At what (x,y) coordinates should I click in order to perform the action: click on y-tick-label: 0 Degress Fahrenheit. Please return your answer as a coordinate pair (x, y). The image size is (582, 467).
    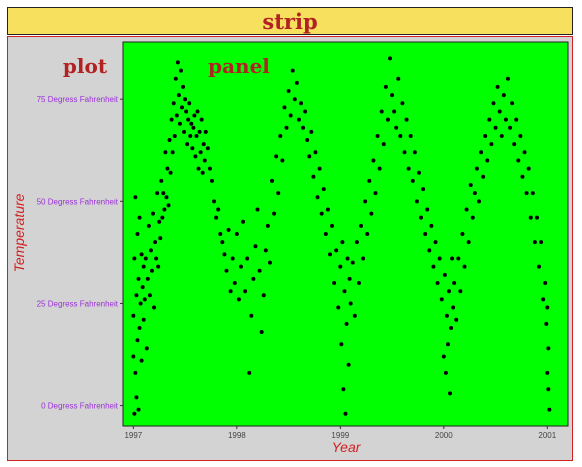
    Looking at the image, I should click on (80, 406).